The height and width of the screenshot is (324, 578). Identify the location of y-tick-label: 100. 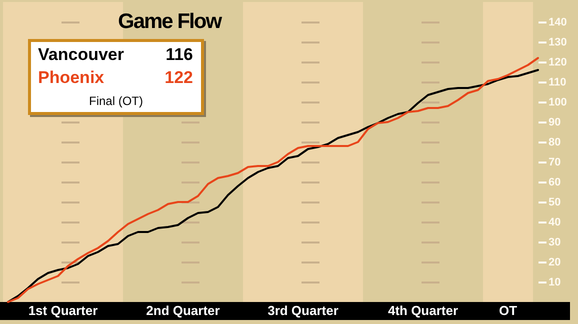
(557, 102).